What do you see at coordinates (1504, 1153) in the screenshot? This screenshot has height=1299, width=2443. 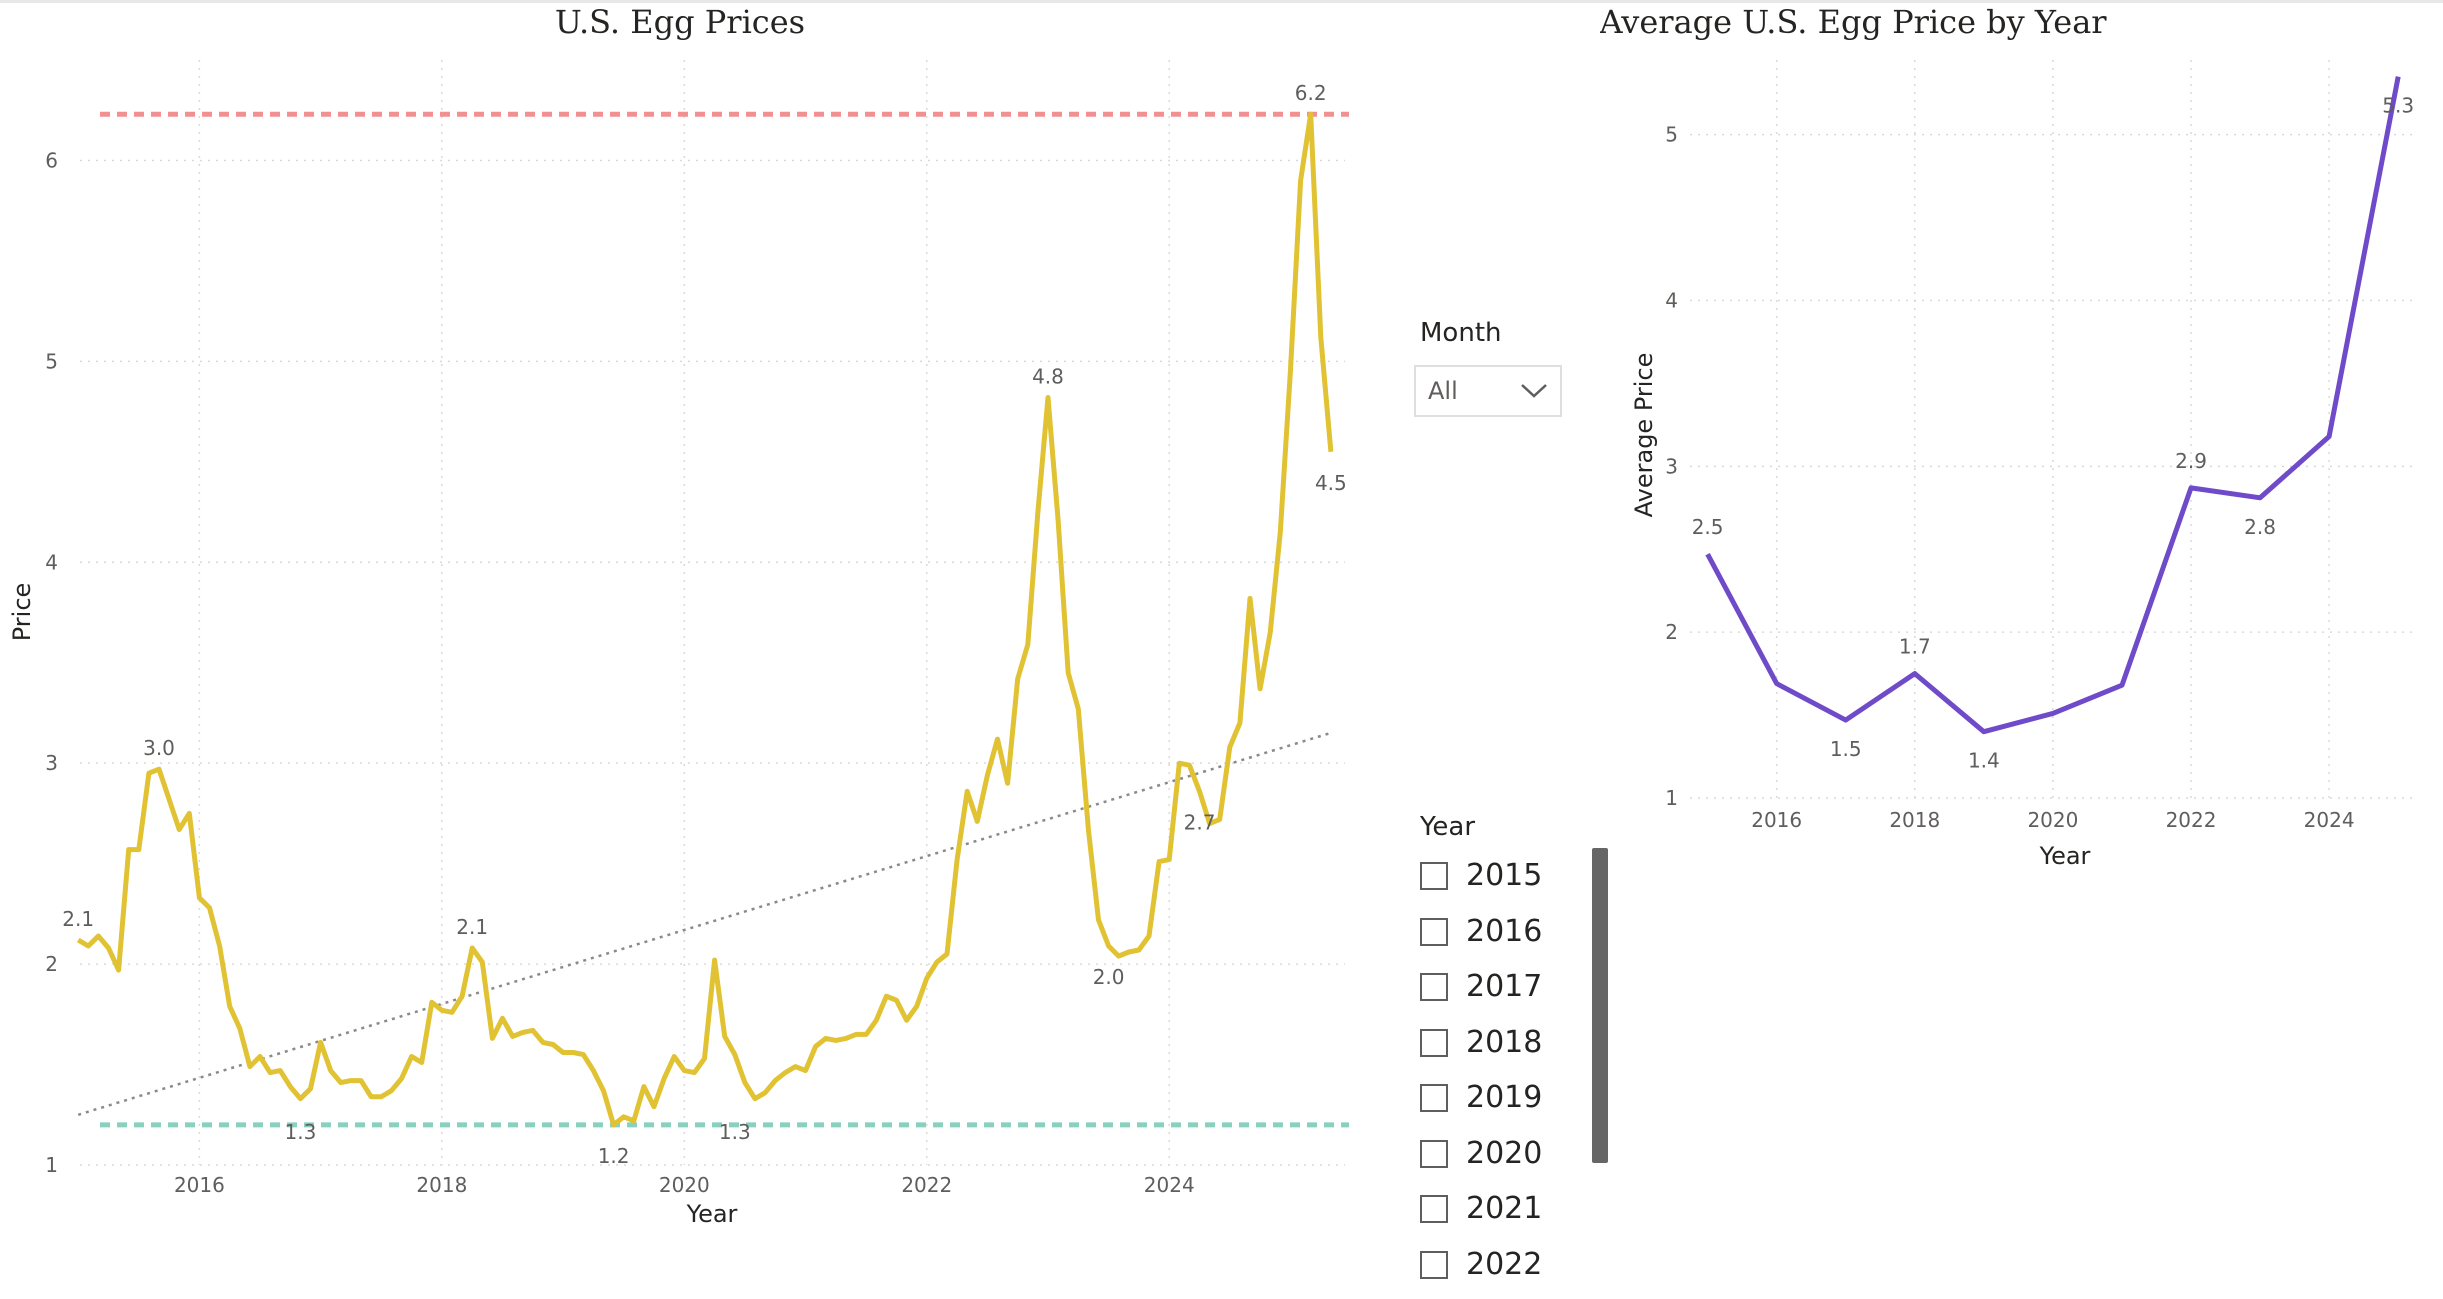 I see `year-option-label: 2020` at bounding box center [1504, 1153].